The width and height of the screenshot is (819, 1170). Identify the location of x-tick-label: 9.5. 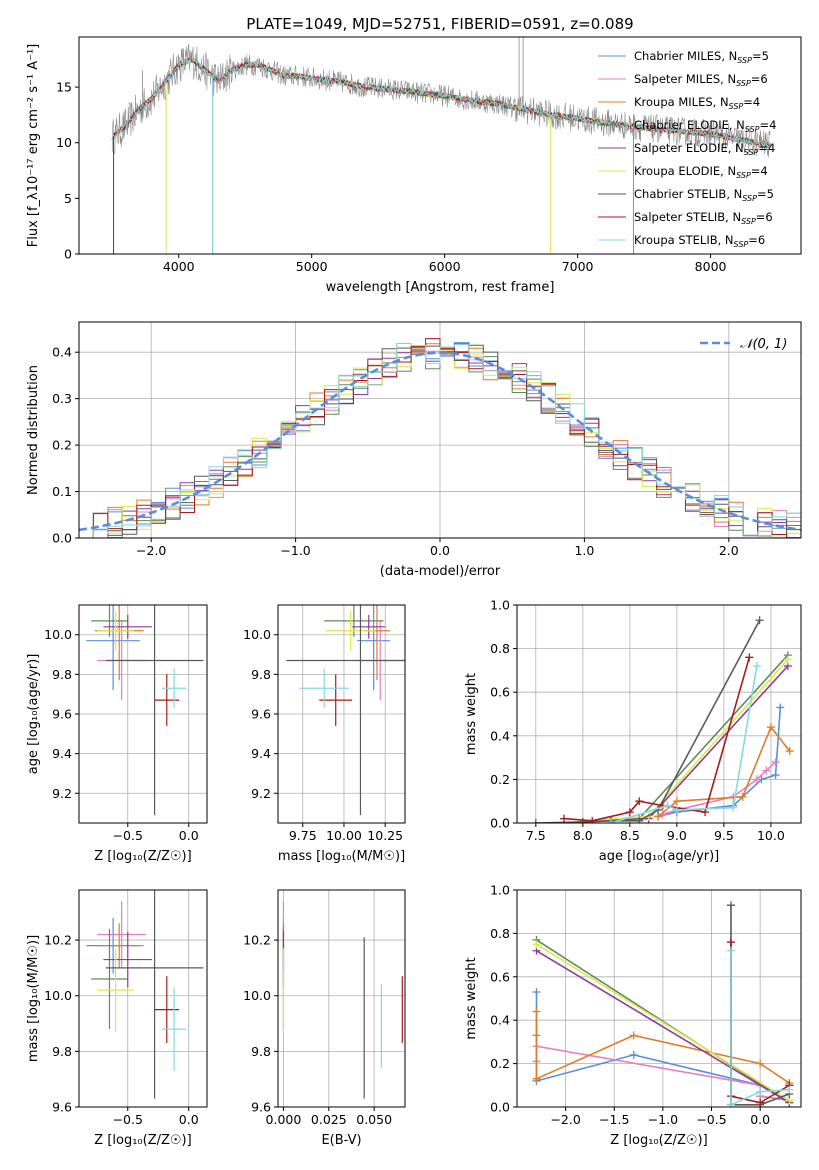
(724, 835).